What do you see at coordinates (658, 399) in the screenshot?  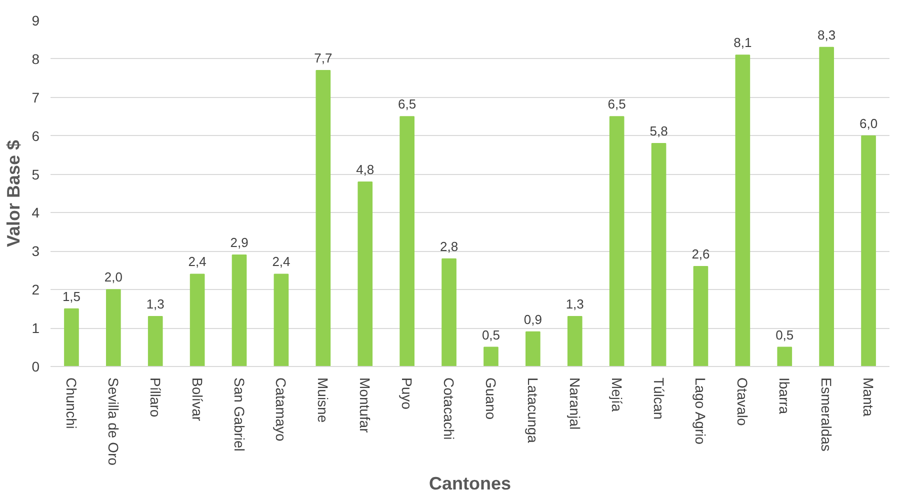 I see `x-tick-label: Túlcan` at bounding box center [658, 399].